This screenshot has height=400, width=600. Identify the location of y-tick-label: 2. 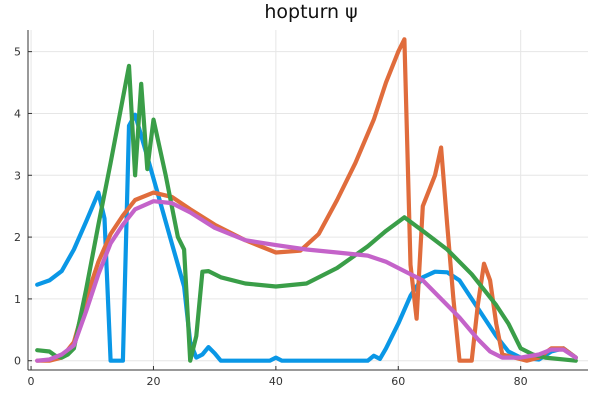
(17, 237).